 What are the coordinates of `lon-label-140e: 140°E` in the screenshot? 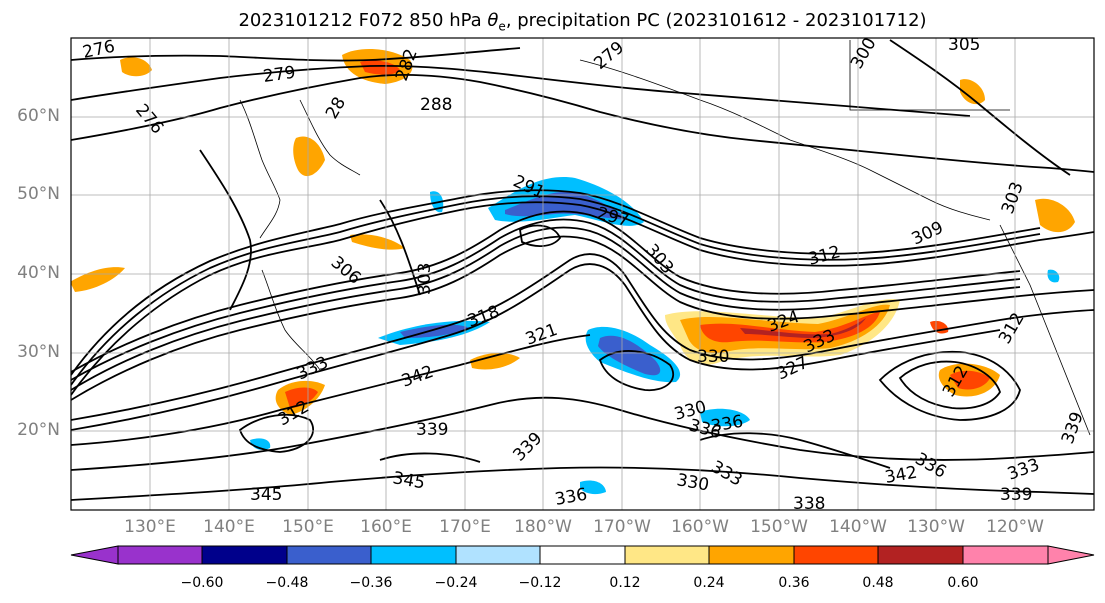 It's located at (229, 527).